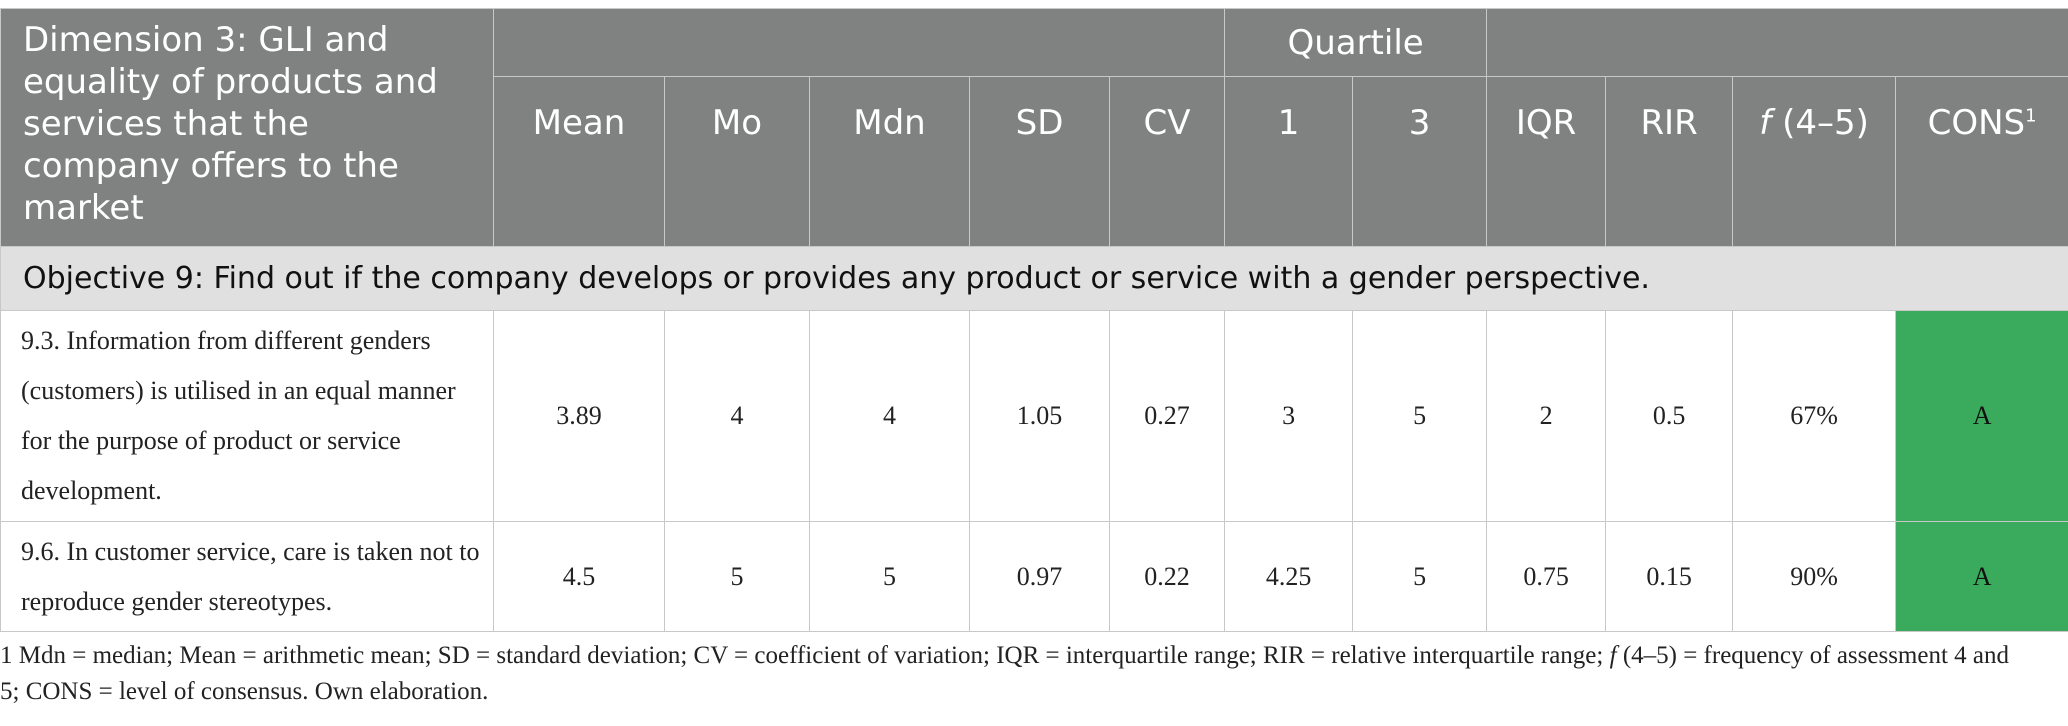  What do you see at coordinates (2031, 116) in the screenshot?
I see `cons-footnote-mark: 1` at bounding box center [2031, 116].